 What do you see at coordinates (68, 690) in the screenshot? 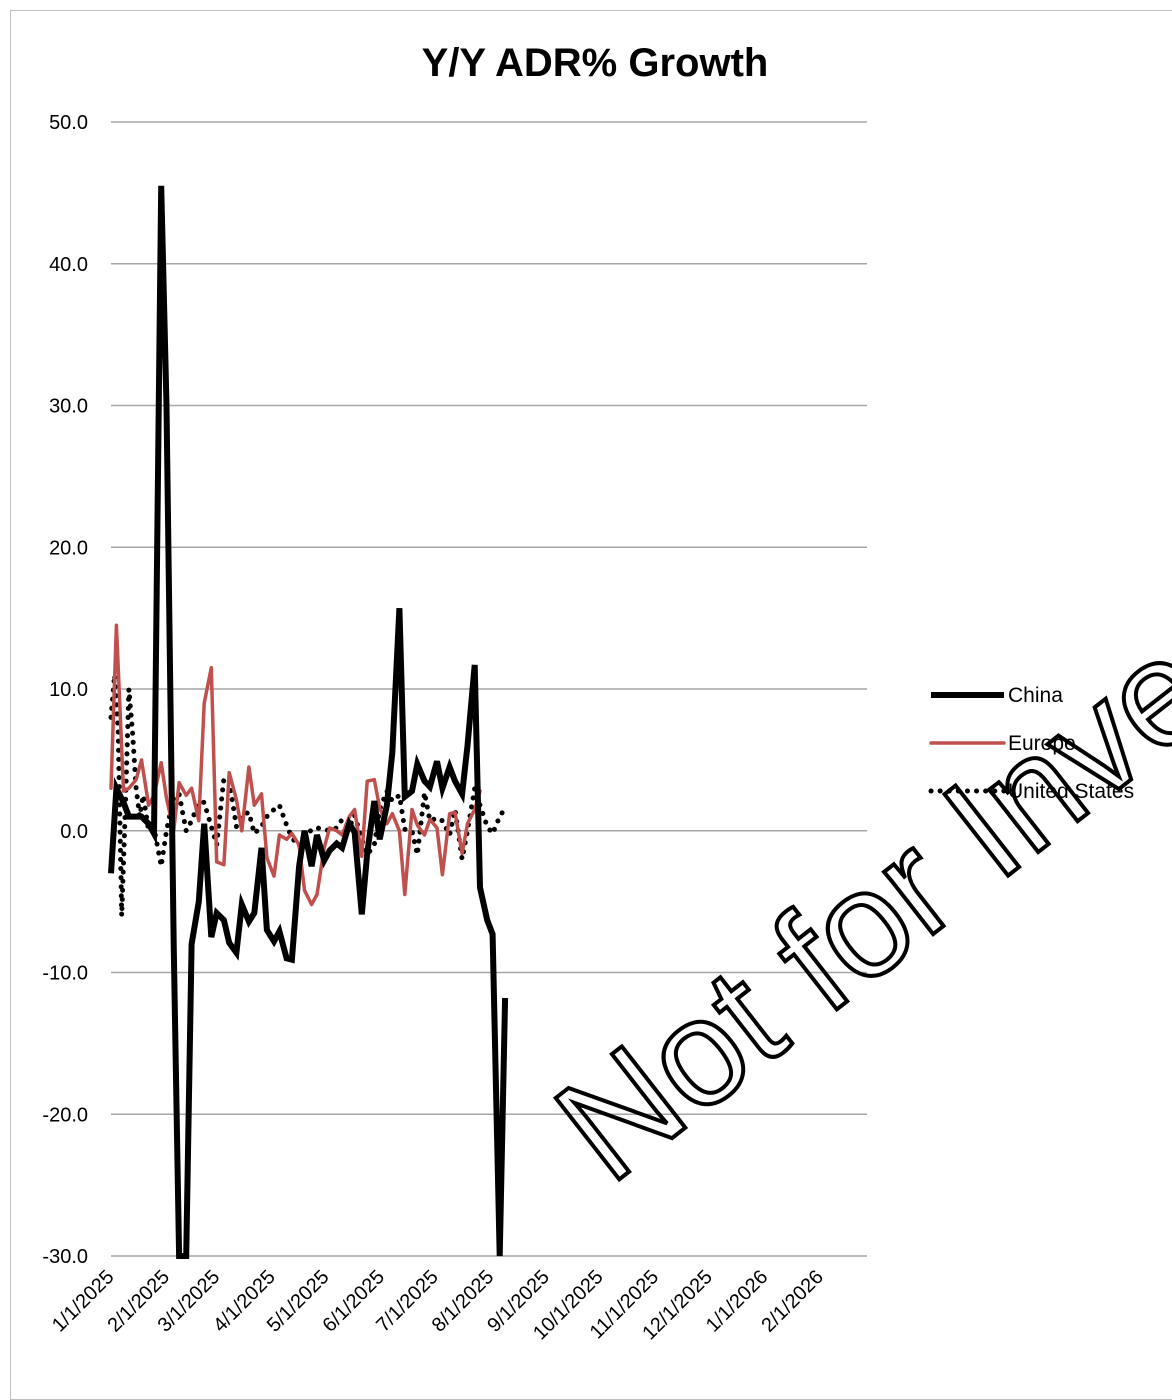
I see `y-tick-label: 10.0` at bounding box center [68, 690].